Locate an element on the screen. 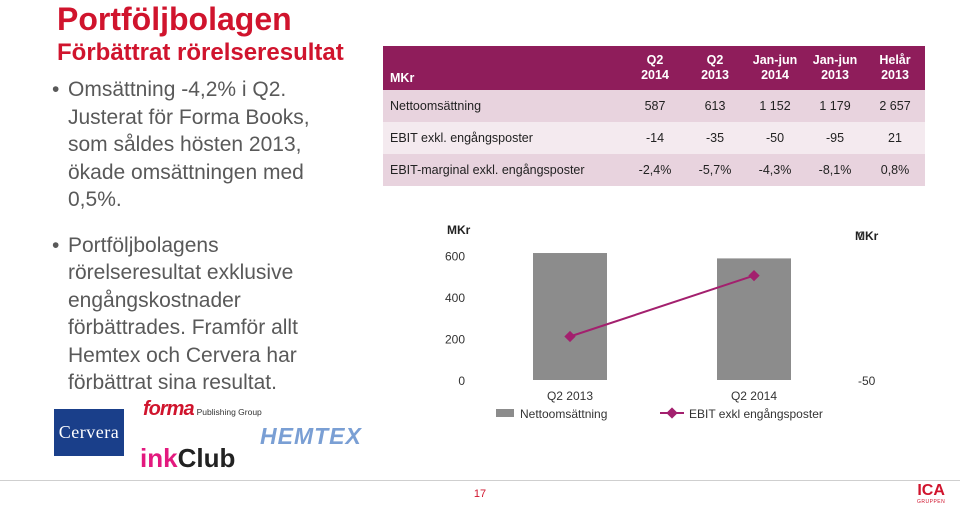 This screenshot has width=960, height=508. hemtex-logo: HEMTEX is located at coordinates (311, 436).